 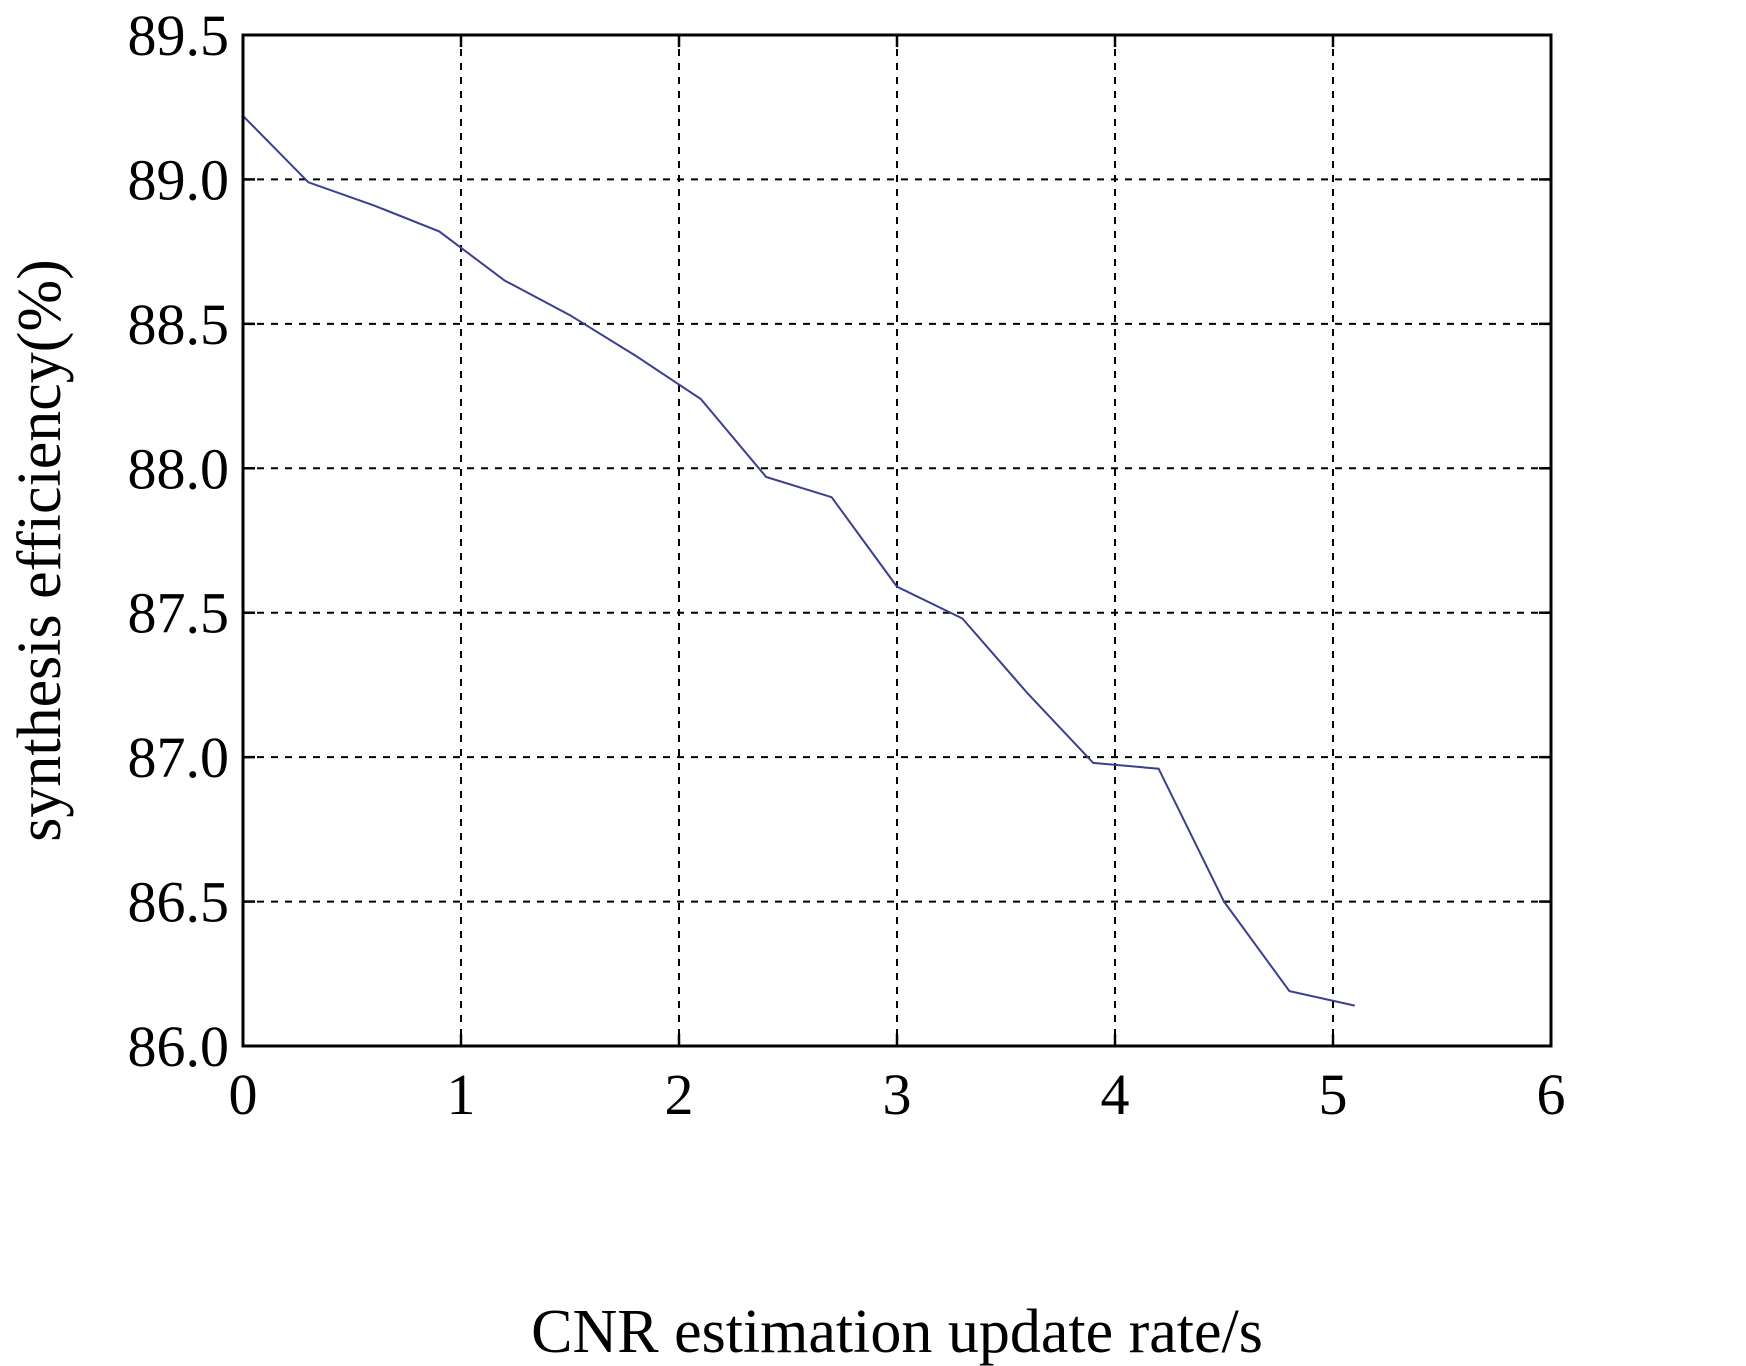 What do you see at coordinates (1333, 1094) in the screenshot?
I see `x-tick-label: 5` at bounding box center [1333, 1094].